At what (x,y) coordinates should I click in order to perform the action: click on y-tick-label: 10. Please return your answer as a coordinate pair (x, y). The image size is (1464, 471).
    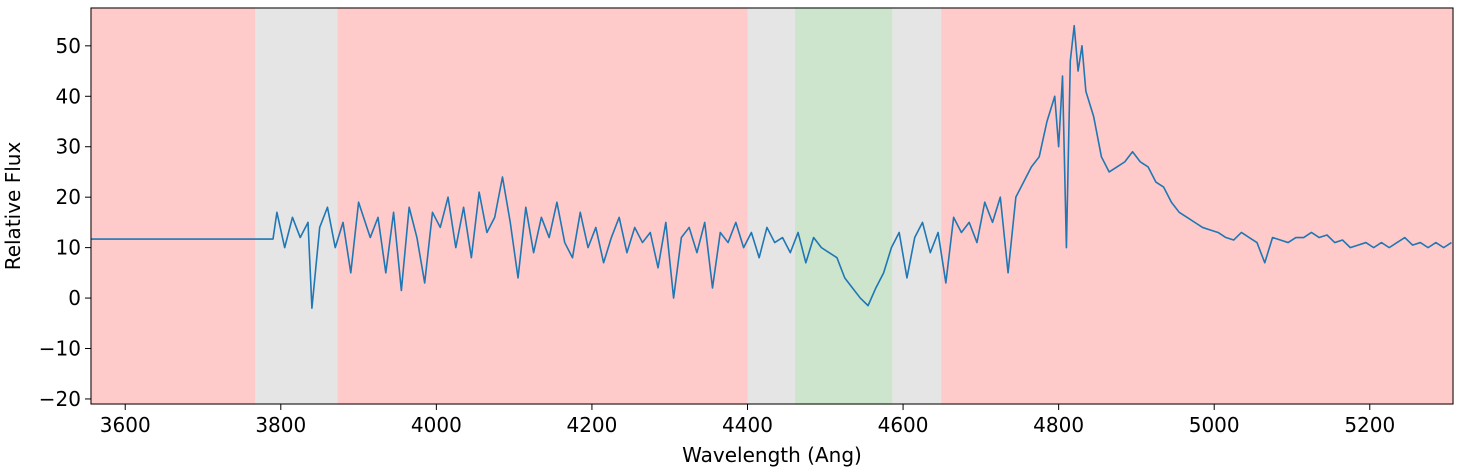
    Looking at the image, I should click on (68, 248).